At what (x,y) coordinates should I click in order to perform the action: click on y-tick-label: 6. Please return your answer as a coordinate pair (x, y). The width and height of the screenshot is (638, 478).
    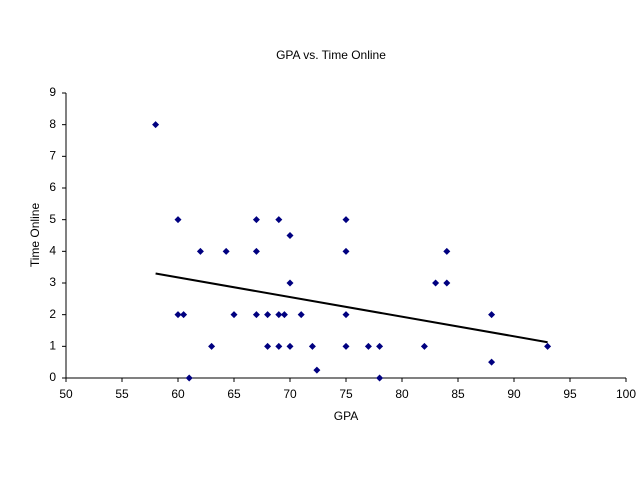
    Looking at the image, I should click on (52, 187).